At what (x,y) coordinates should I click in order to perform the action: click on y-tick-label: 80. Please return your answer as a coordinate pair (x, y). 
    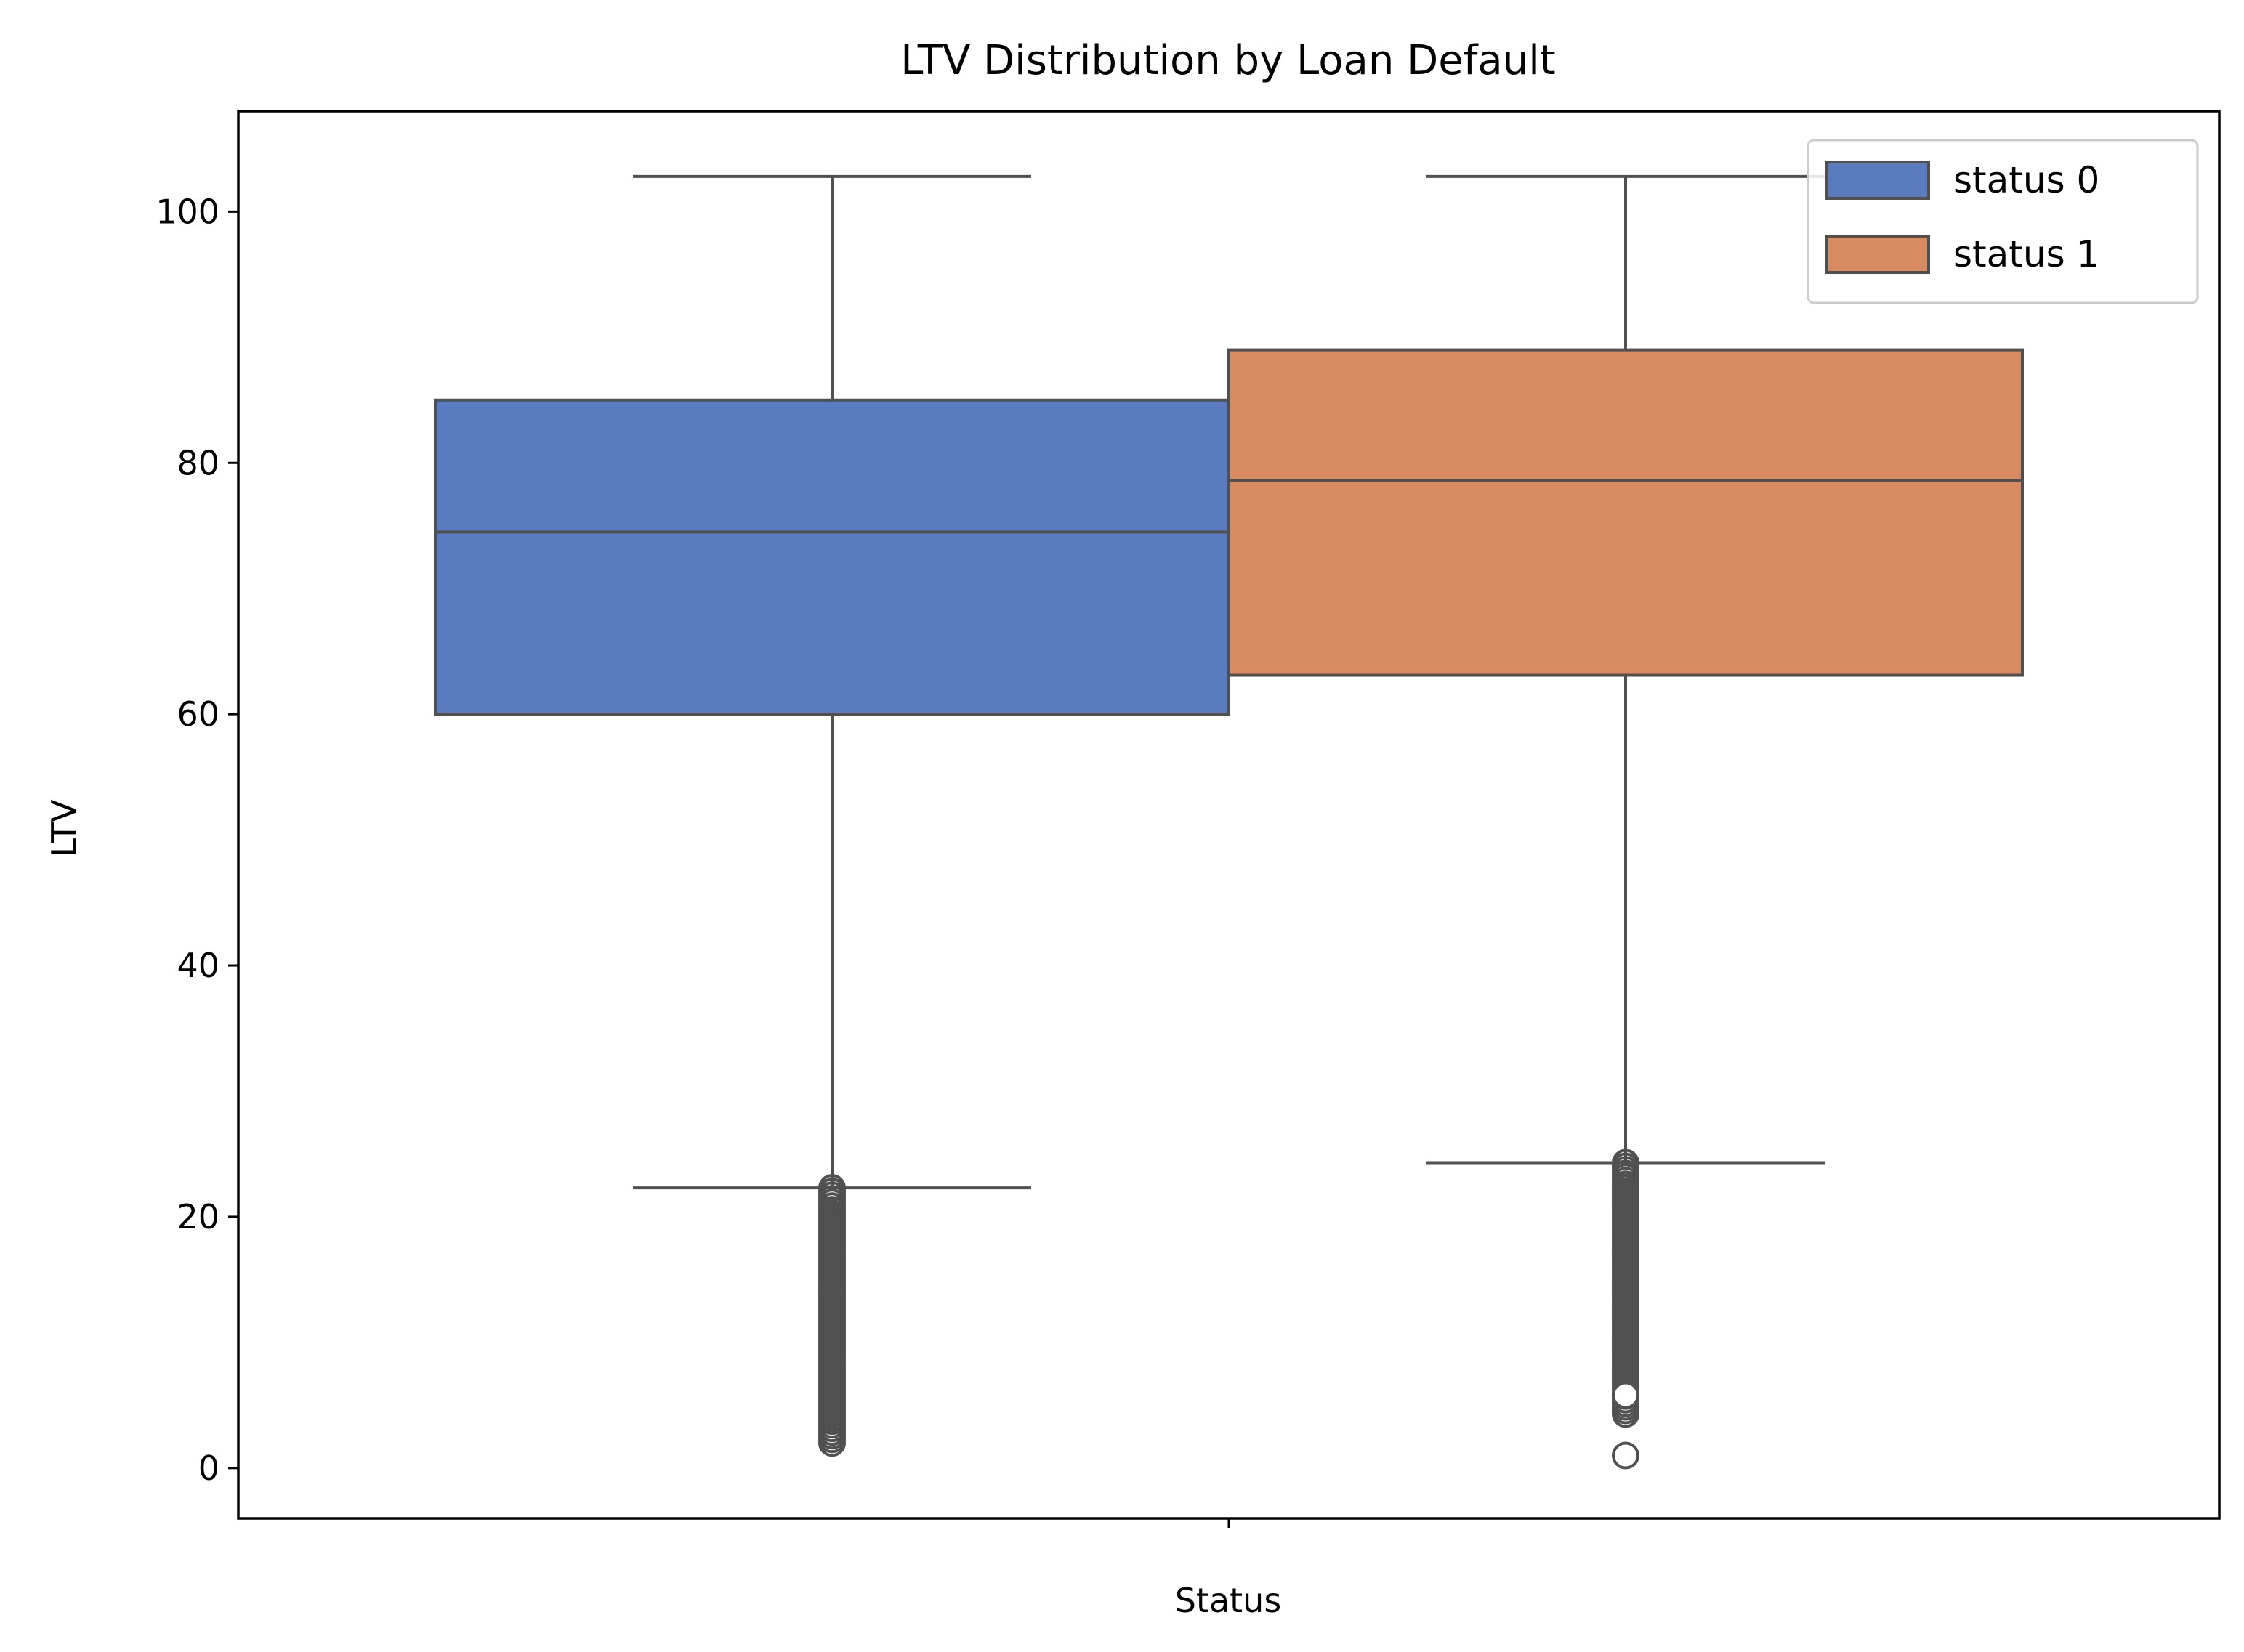
    Looking at the image, I should click on (198, 463).